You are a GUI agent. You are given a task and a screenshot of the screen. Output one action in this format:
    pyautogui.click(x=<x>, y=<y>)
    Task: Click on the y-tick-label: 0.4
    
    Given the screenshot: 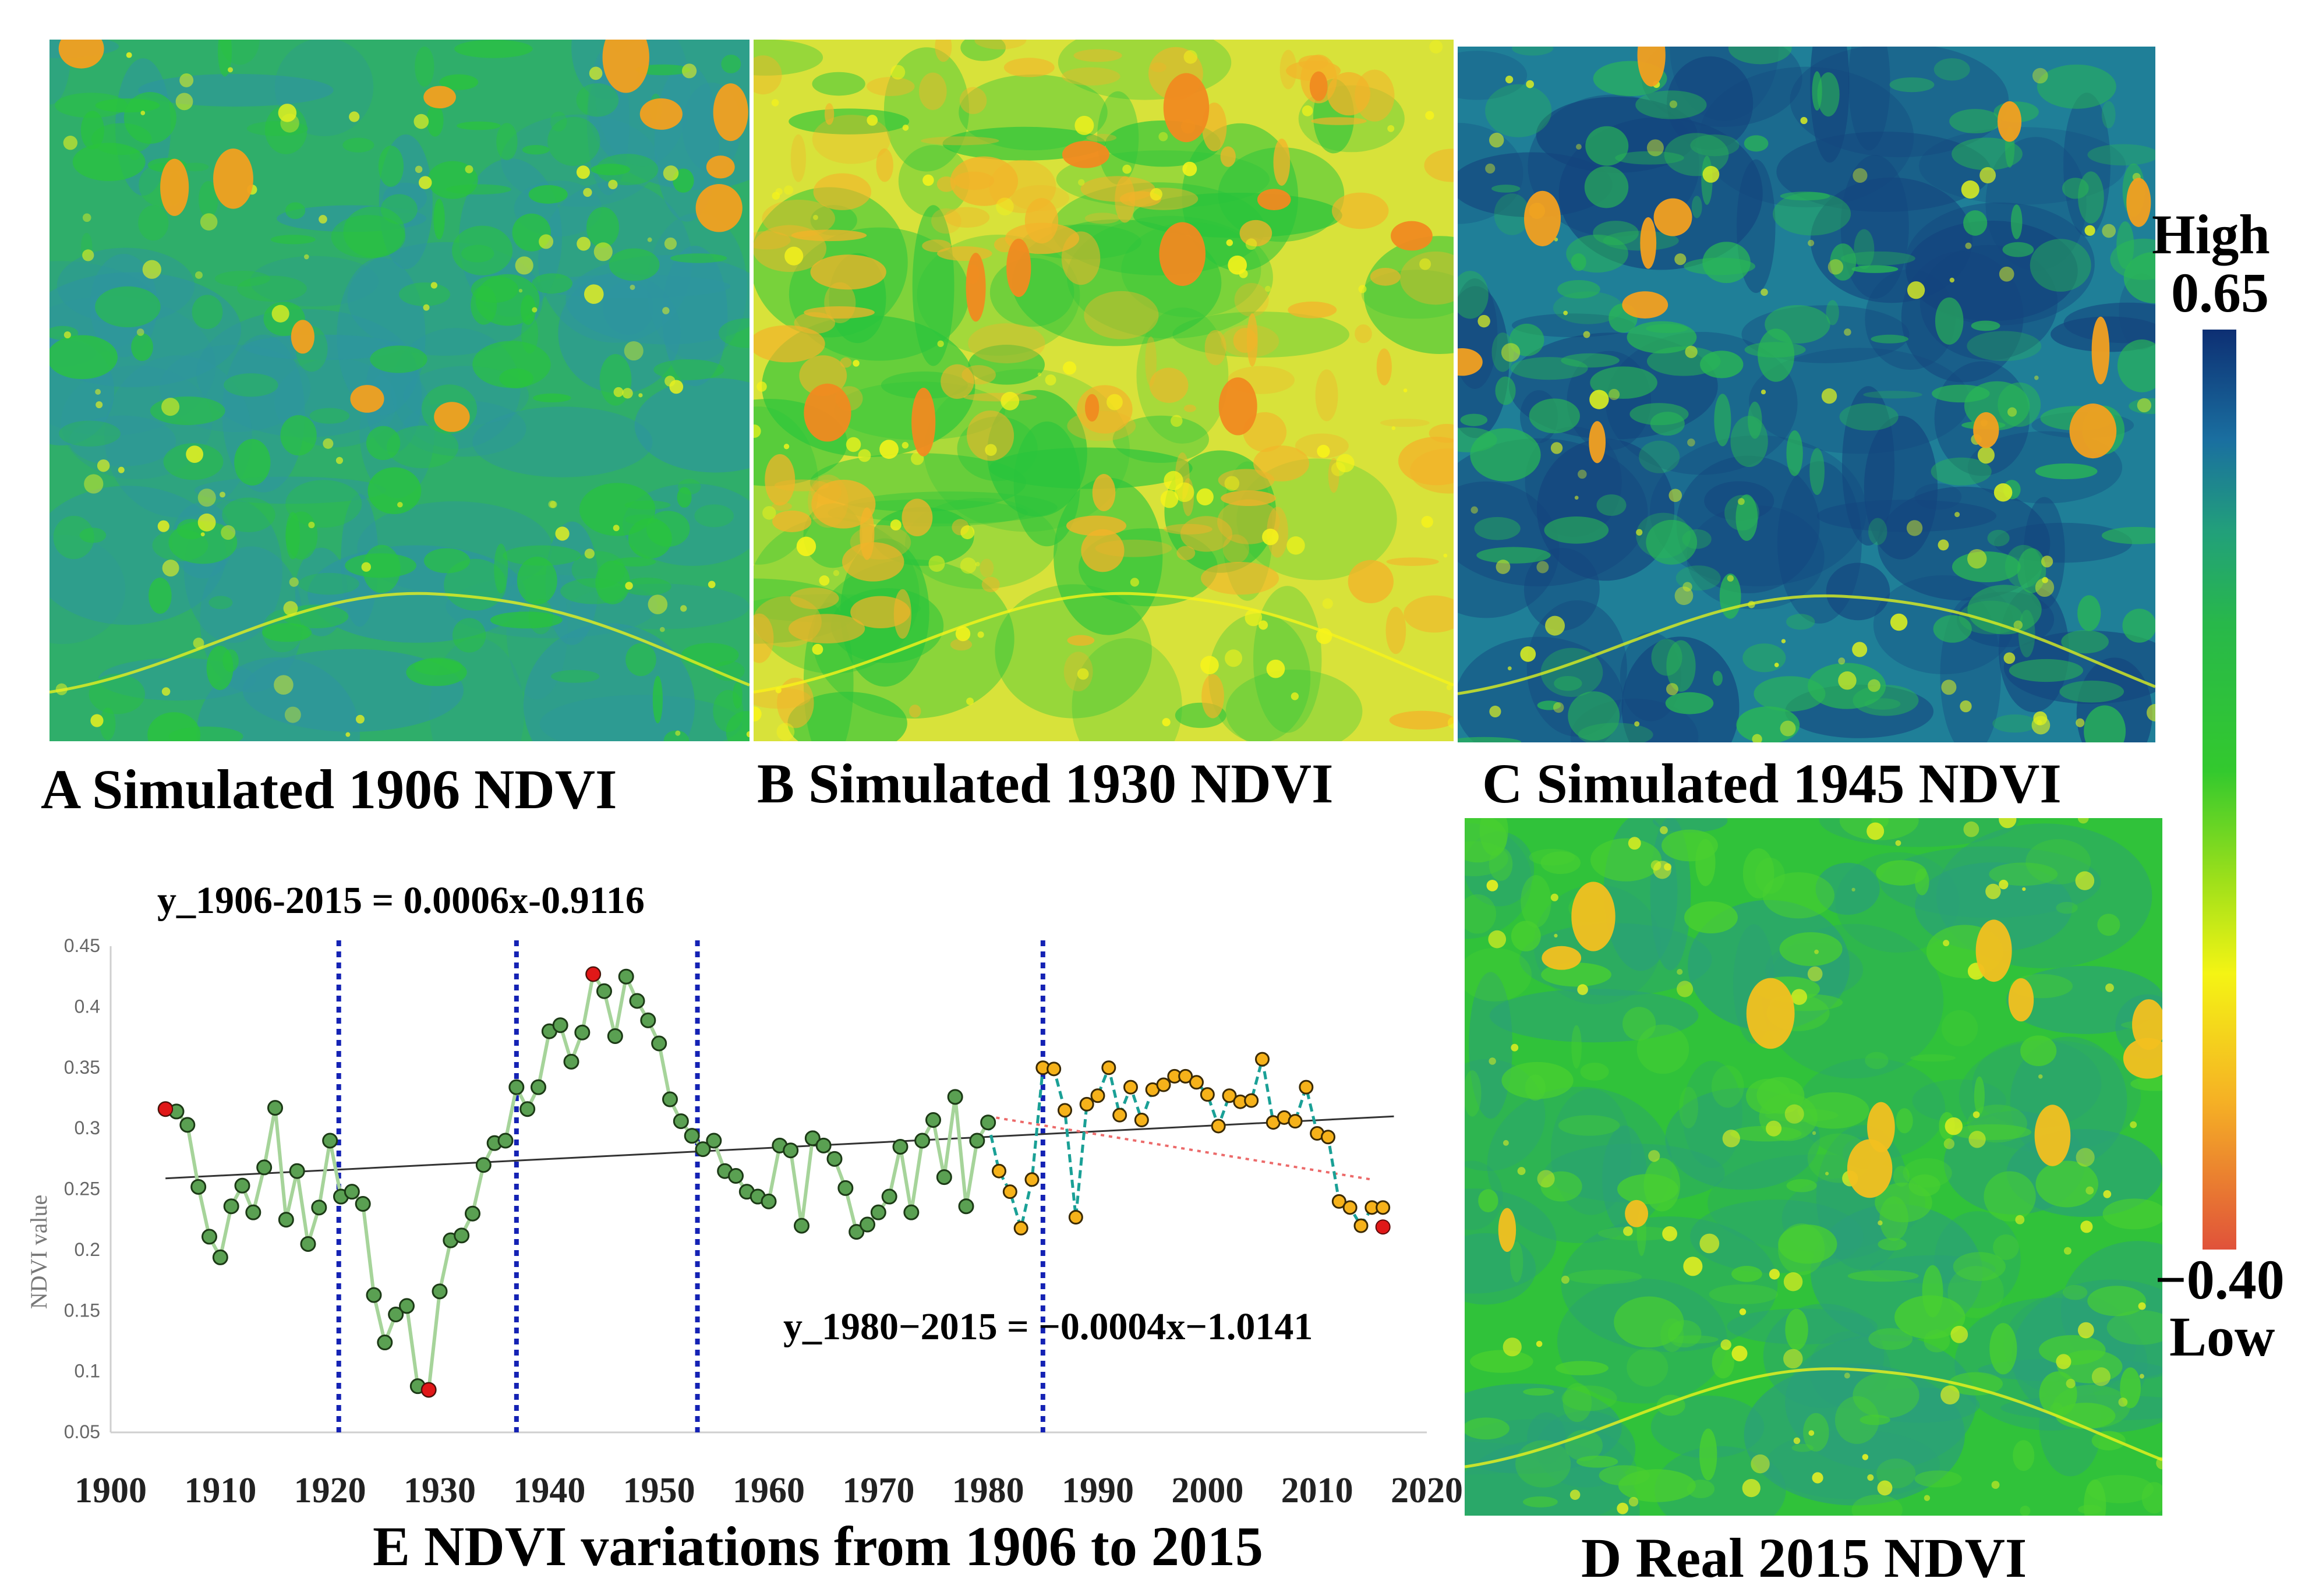 What is the action you would take?
    pyautogui.click(x=87, y=1006)
    